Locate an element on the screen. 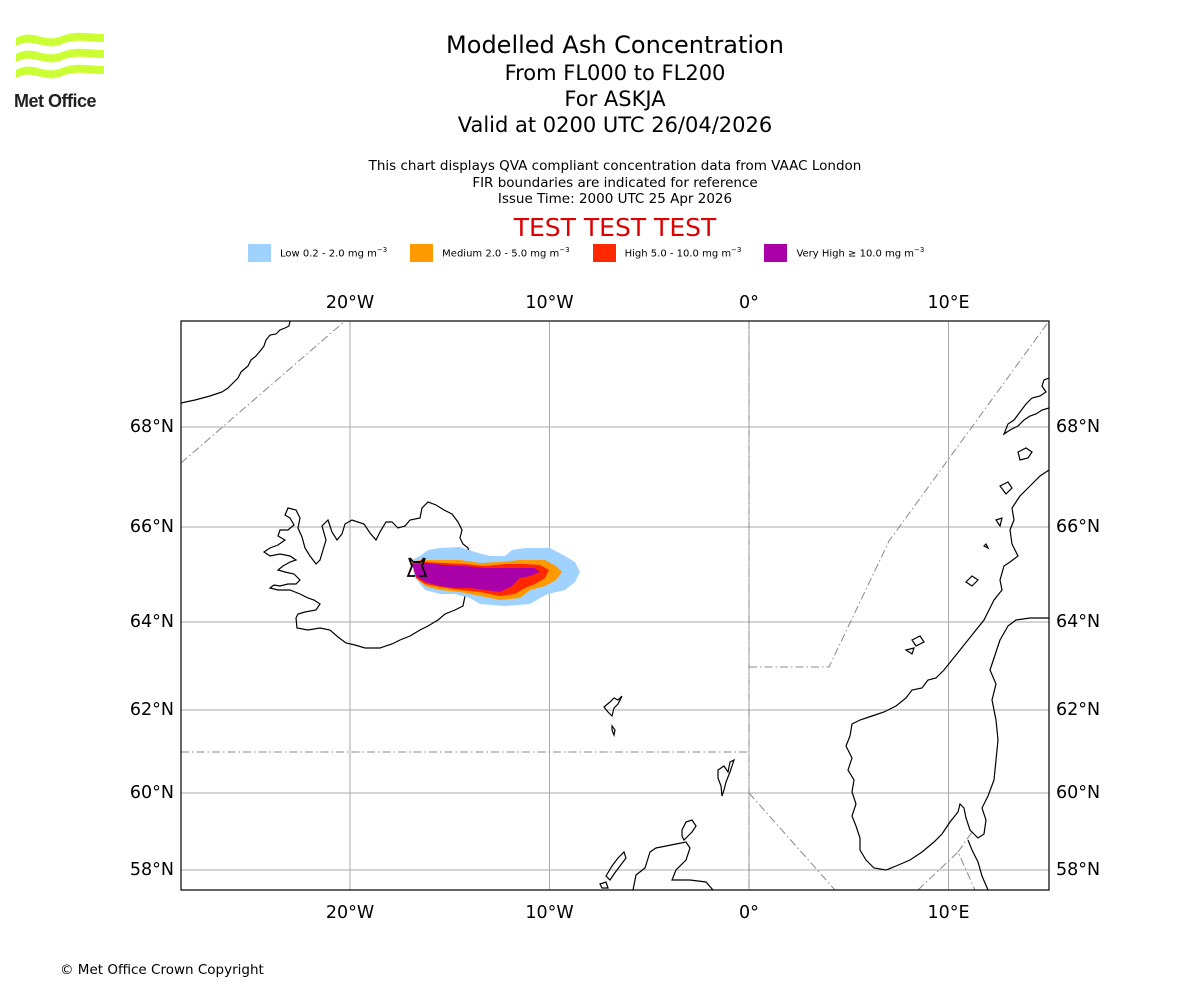 The width and height of the screenshot is (1200, 1000). valid-time: Valid at 0200 UTC 26/04/2026 is located at coordinates (615, 125).